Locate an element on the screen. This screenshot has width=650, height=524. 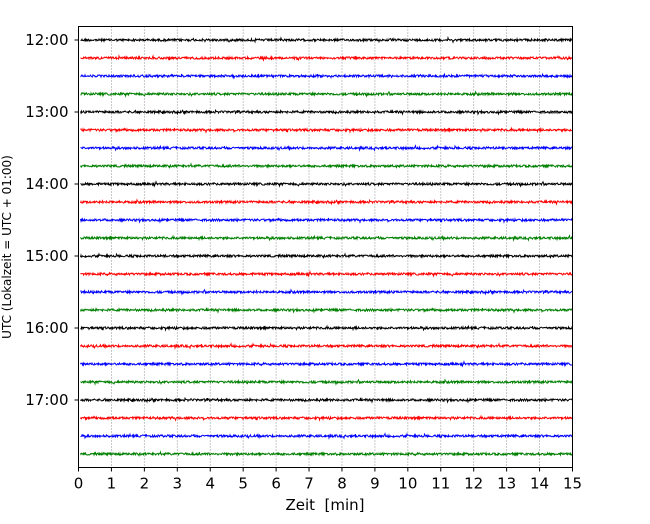
y-axis: 12:00 13:00 14:00 15:00 16:00 17:00 is located at coordinates (52, 220).